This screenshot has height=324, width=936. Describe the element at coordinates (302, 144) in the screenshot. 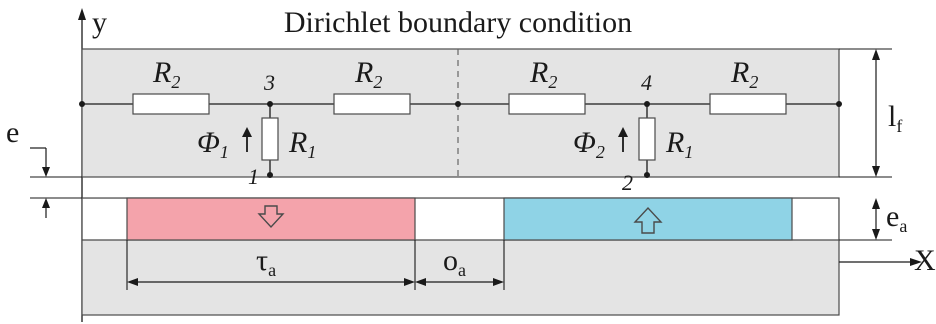

I see `r1-label-left: R1` at that location.